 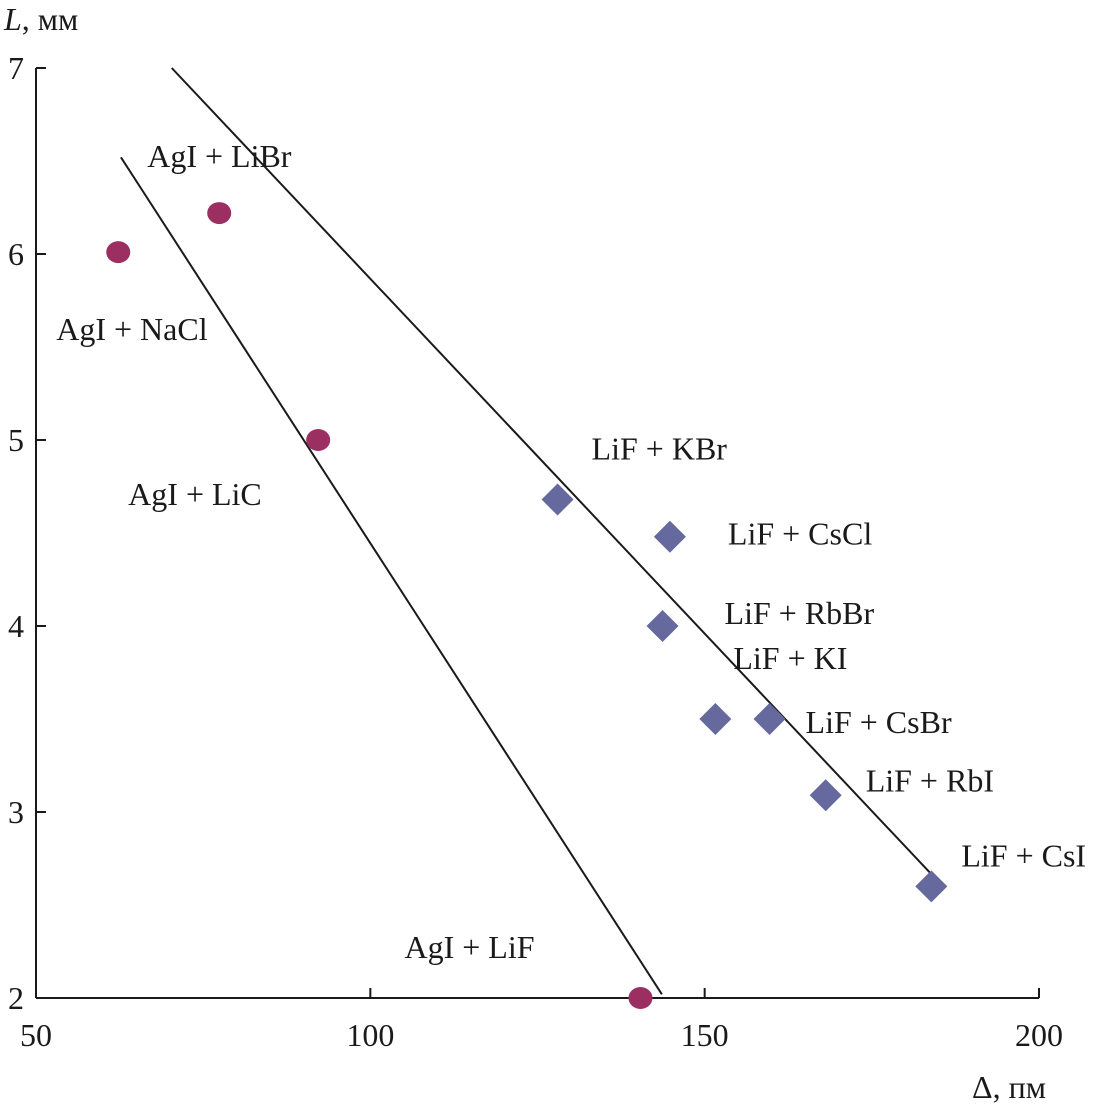 I want to click on point-label: AgI + NaCl, so click(x=131, y=329).